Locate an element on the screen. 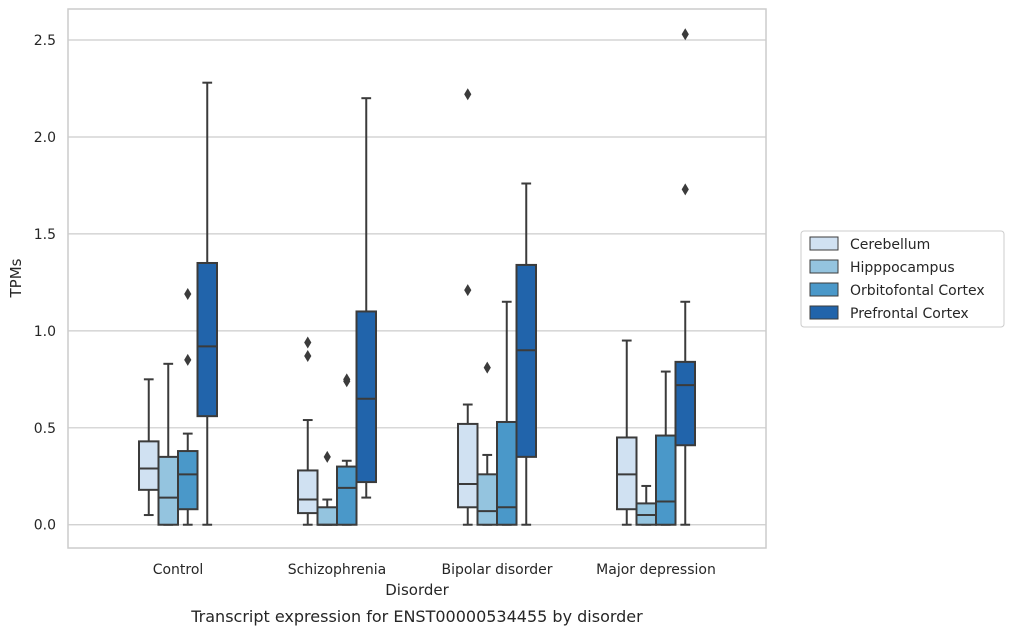 The height and width of the screenshot is (634, 1014). legend-frame is located at coordinates (902, 279).